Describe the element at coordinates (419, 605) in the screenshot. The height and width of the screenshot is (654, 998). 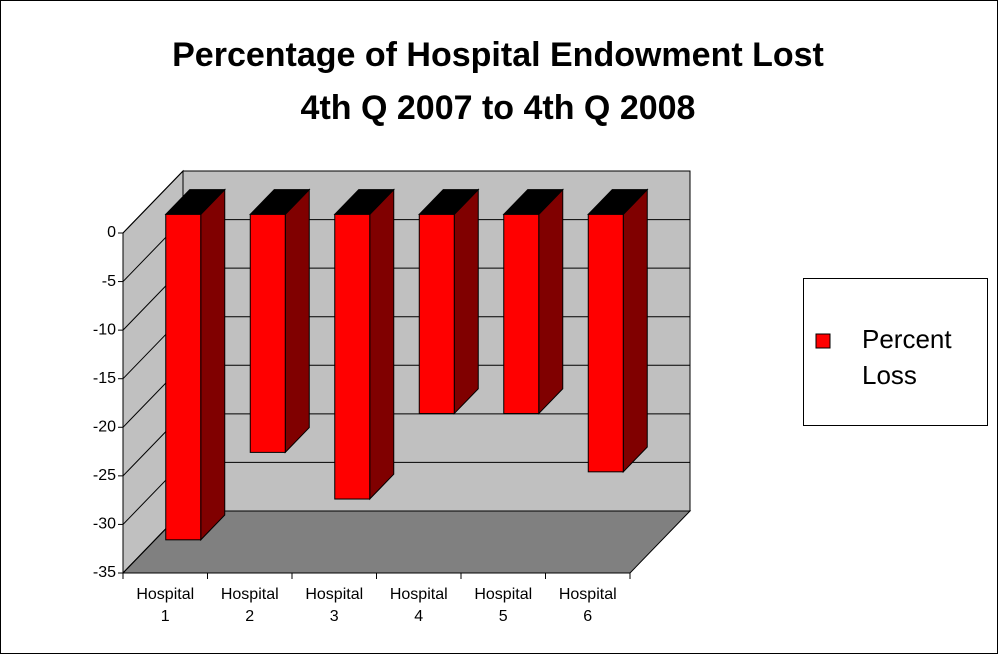
I see `x-tick-label: Hospital 4` at that location.